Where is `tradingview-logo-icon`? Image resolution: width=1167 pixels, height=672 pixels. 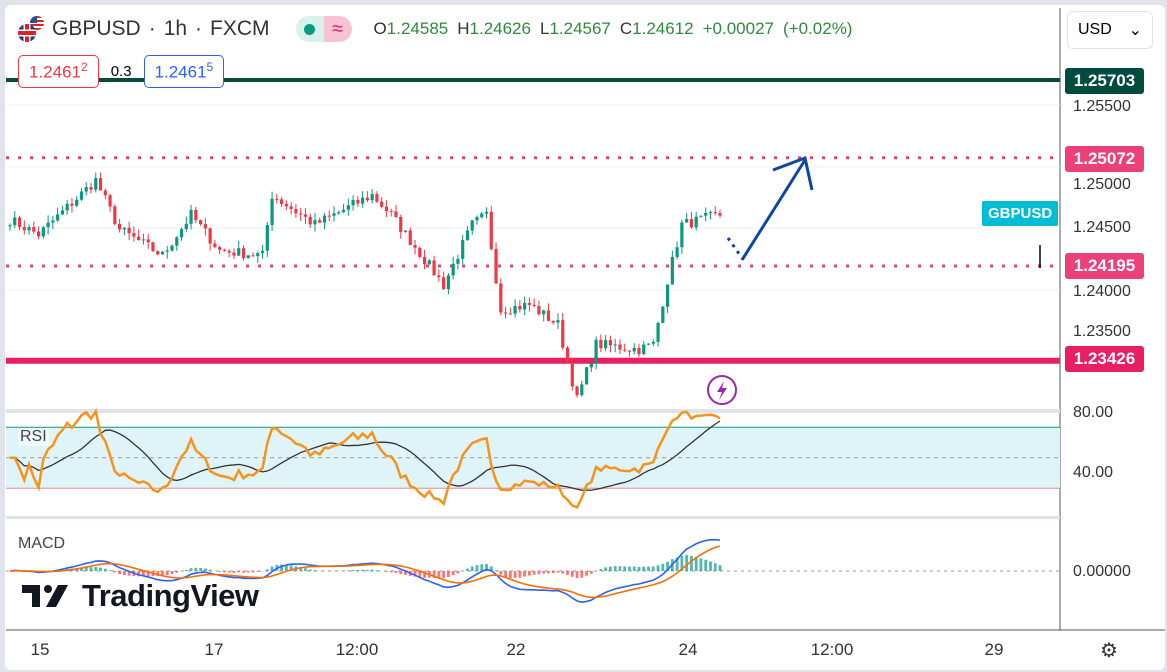 tradingview-logo-icon is located at coordinates (45, 596).